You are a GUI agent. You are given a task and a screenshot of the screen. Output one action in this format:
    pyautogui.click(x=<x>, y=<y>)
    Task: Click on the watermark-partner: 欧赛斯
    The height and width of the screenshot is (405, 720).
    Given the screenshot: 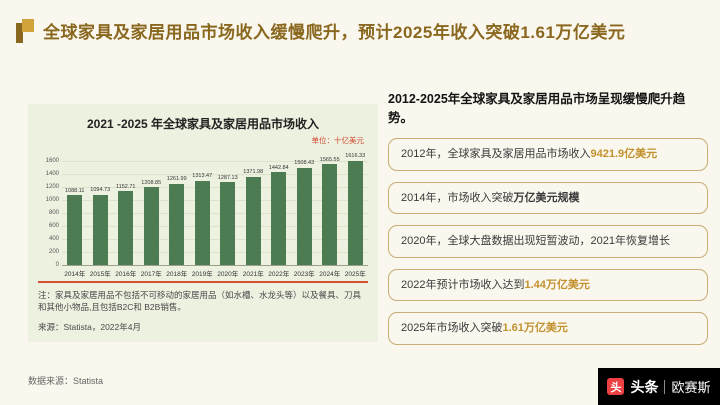 What is the action you would take?
    pyautogui.click(x=691, y=387)
    